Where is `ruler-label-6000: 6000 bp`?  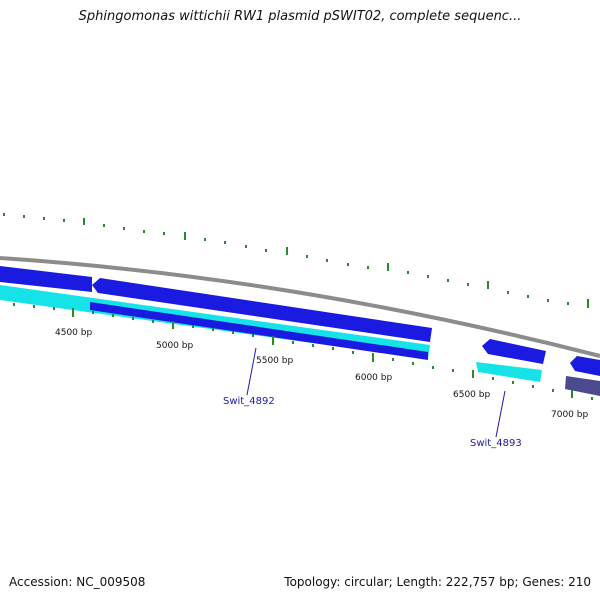
ruler-label-6000: 6000 bp is located at coordinates (373, 378).